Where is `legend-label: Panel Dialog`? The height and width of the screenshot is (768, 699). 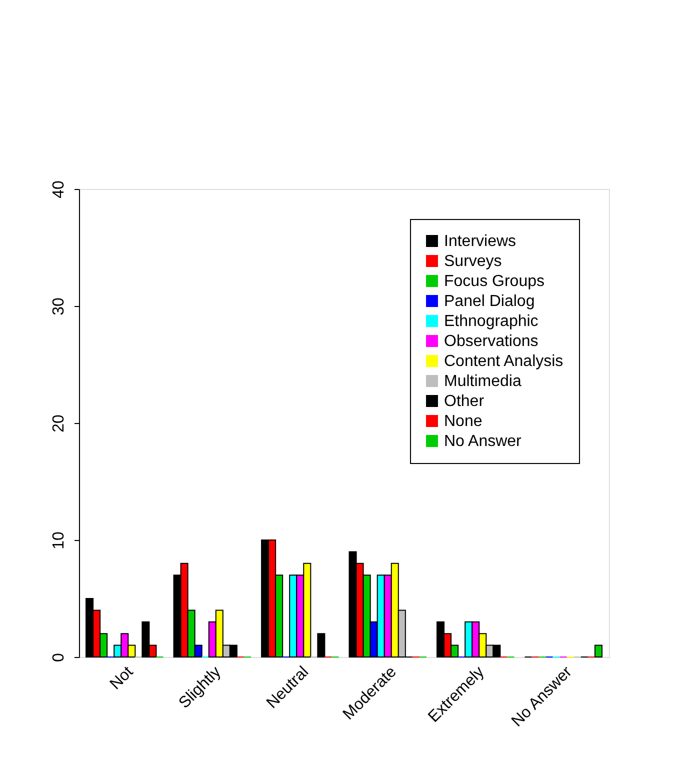 legend-label: Panel Dialog is located at coordinates (489, 301).